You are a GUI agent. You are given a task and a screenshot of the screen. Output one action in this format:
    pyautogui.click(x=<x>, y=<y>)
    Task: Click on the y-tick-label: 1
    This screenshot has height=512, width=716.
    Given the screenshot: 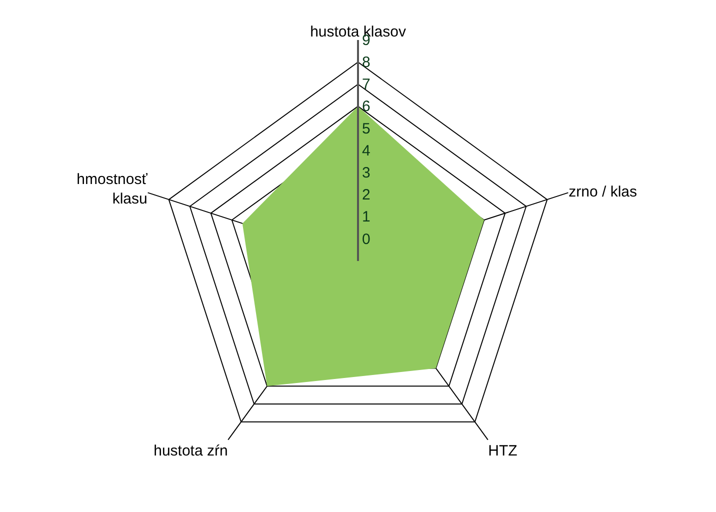 What is the action you would take?
    pyautogui.click(x=366, y=217)
    